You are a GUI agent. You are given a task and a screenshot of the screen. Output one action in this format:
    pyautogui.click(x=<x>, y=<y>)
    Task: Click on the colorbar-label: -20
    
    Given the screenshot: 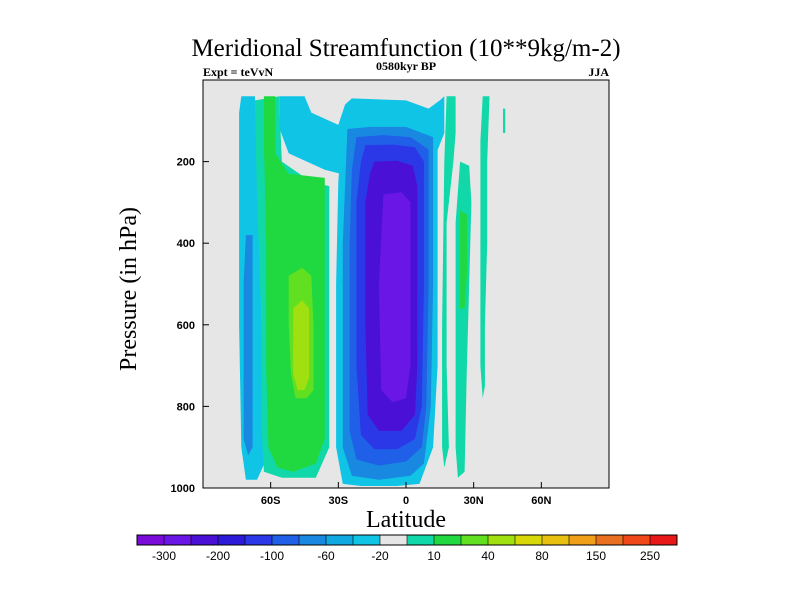 What is the action you would take?
    pyautogui.click(x=380, y=556)
    